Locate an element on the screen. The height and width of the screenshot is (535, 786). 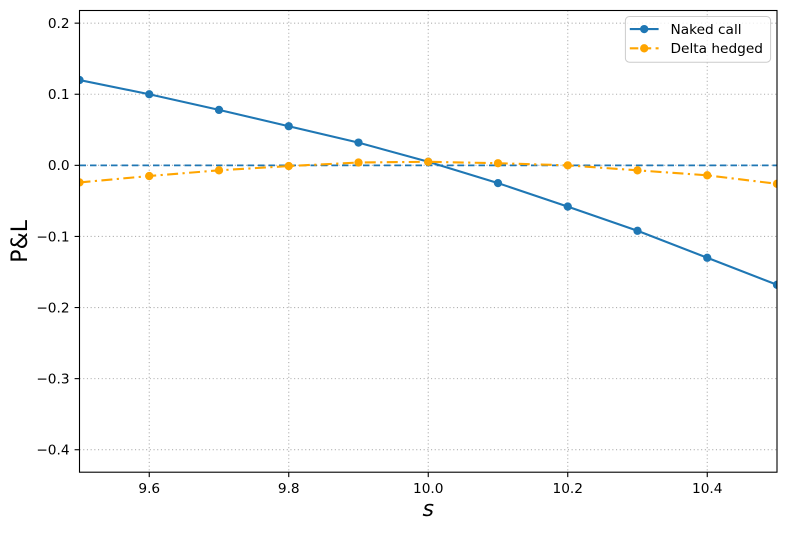
x-axis: 9.6 9.8 10.0 10.2 10.4 is located at coordinates (430, 484).